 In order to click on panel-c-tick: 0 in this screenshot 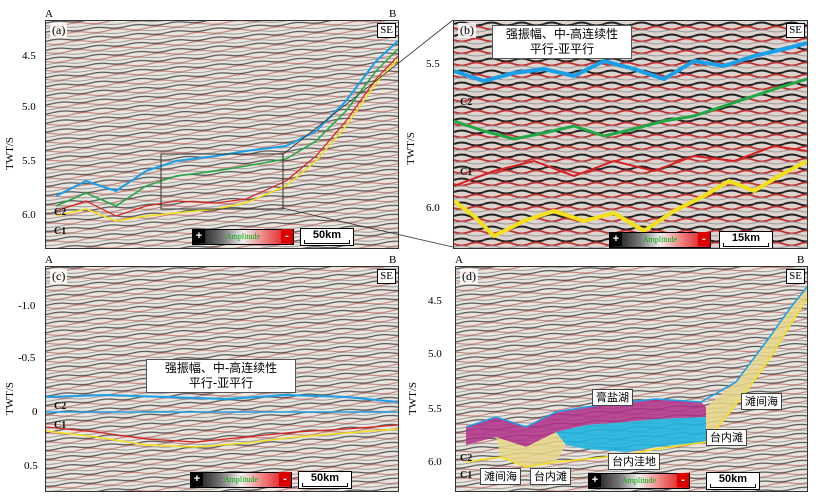, I will do `click(35, 412)`.